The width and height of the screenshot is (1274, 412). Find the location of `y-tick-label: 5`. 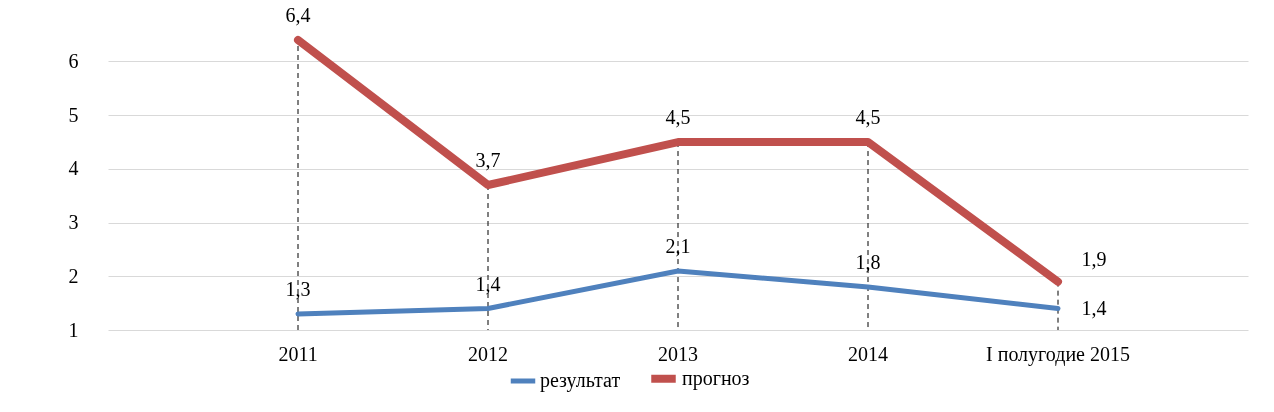

y-tick-label: 5 is located at coordinates (73, 114).